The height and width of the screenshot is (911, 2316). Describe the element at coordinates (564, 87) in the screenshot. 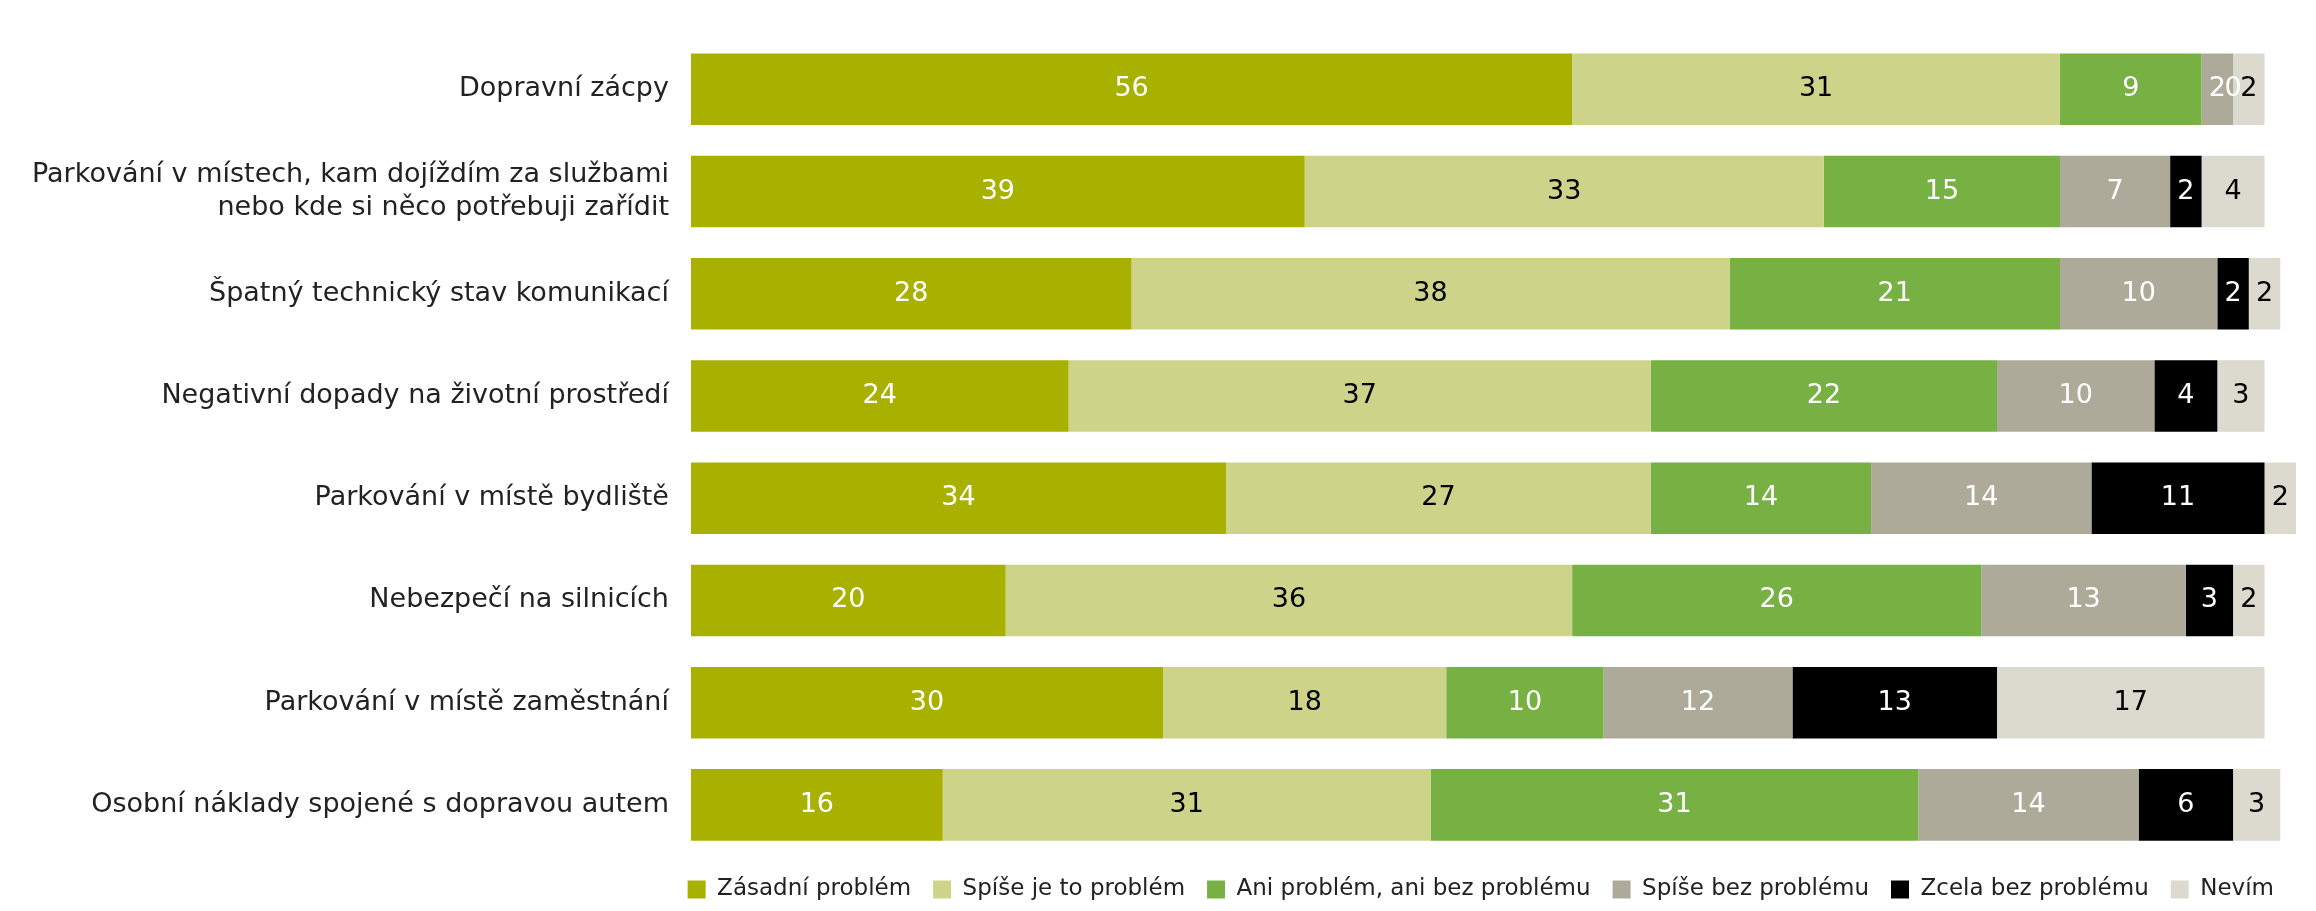

I see `y-tick-label: Dopravní zácpy` at that location.